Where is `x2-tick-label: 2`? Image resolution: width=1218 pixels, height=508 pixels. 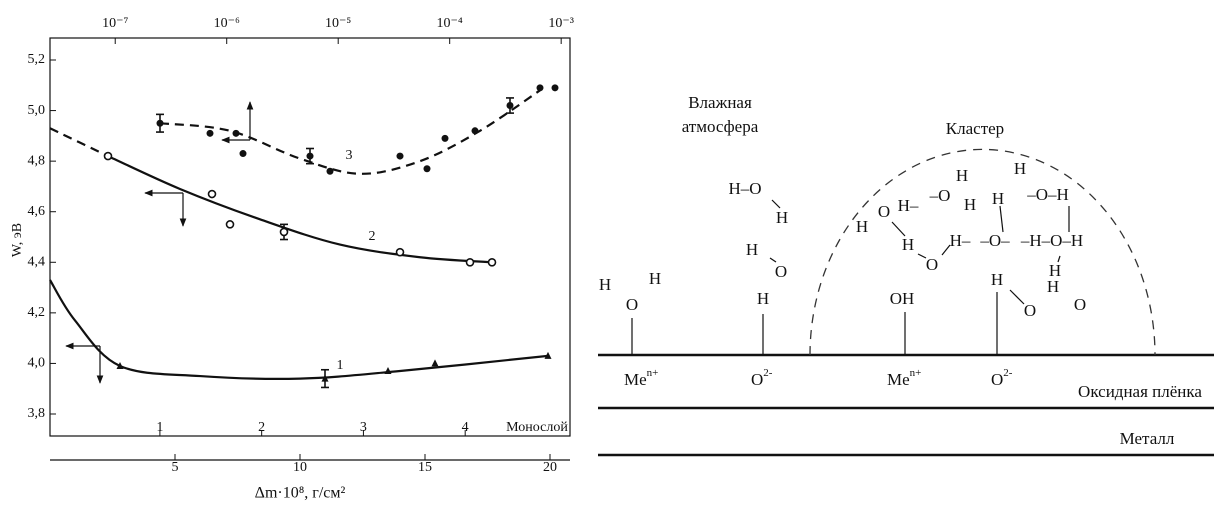
x2-tick-label: 2 is located at coordinates (261, 427).